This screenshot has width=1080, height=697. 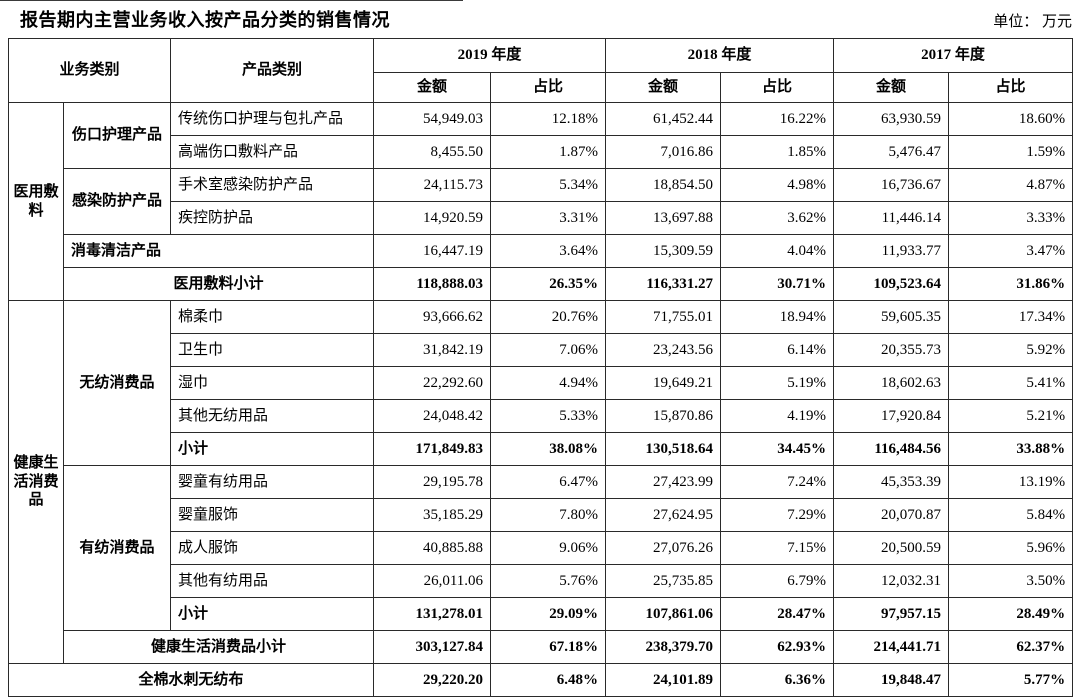 What do you see at coordinates (1011, 515) in the screenshot?
I see `ratio-cell: 5.84%` at bounding box center [1011, 515].